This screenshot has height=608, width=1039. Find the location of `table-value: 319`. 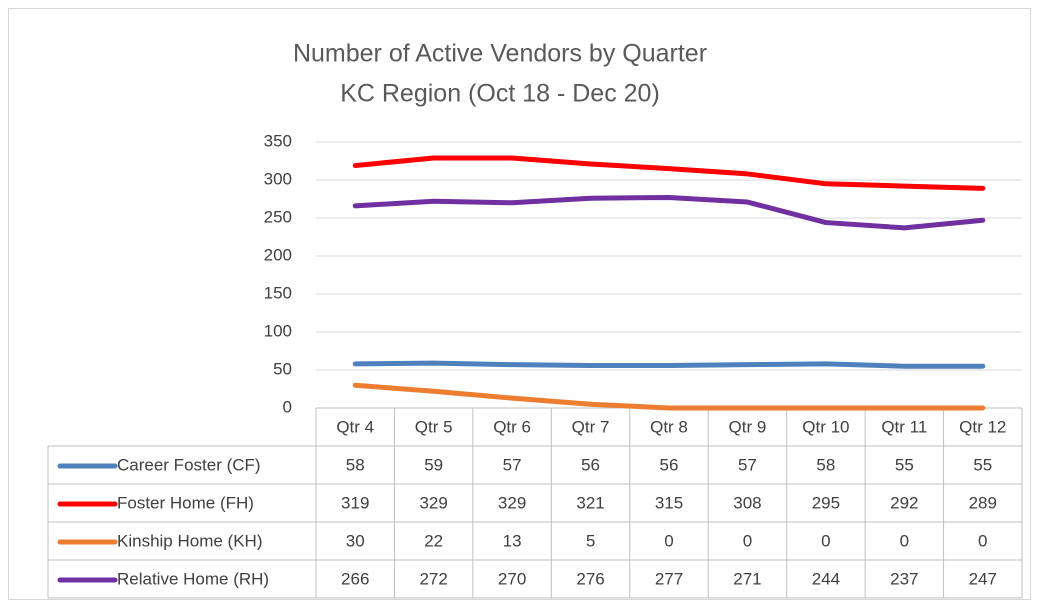

table-value: 319 is located at coordinates (355, 502).